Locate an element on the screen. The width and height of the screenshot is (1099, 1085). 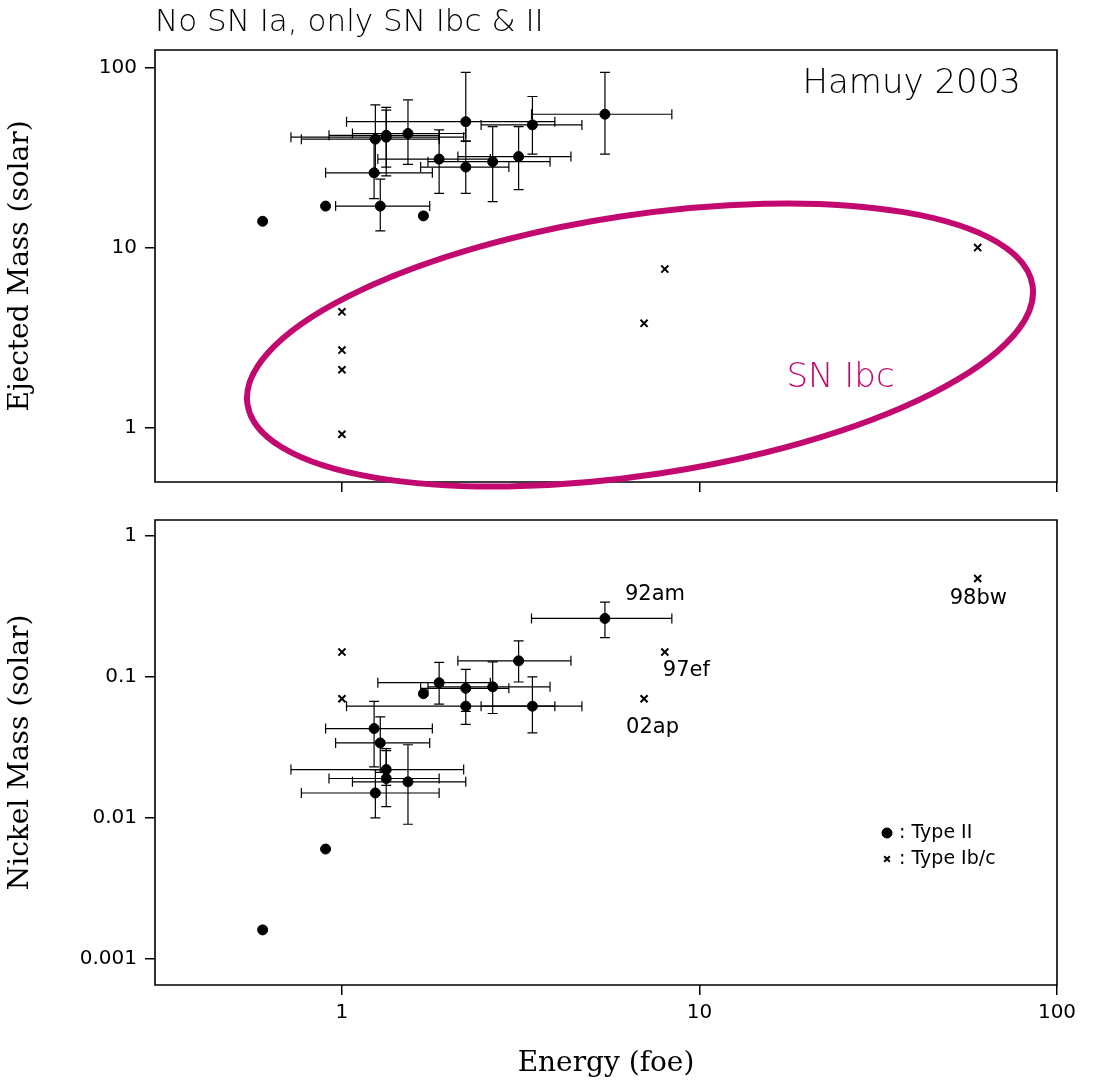
legend-label: : Type II is located at coordinates (936, 830).